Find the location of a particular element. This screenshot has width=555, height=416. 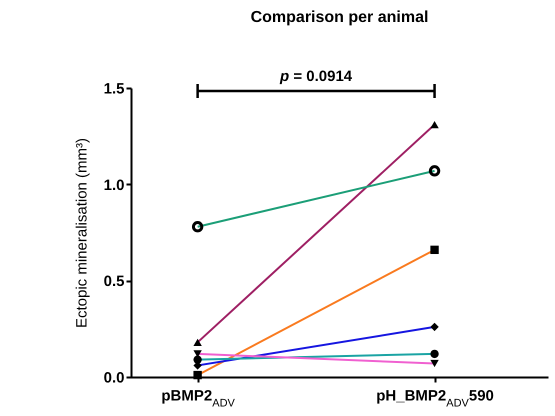

y-tick-label: 0.5 is located at coordinates (114, 281).